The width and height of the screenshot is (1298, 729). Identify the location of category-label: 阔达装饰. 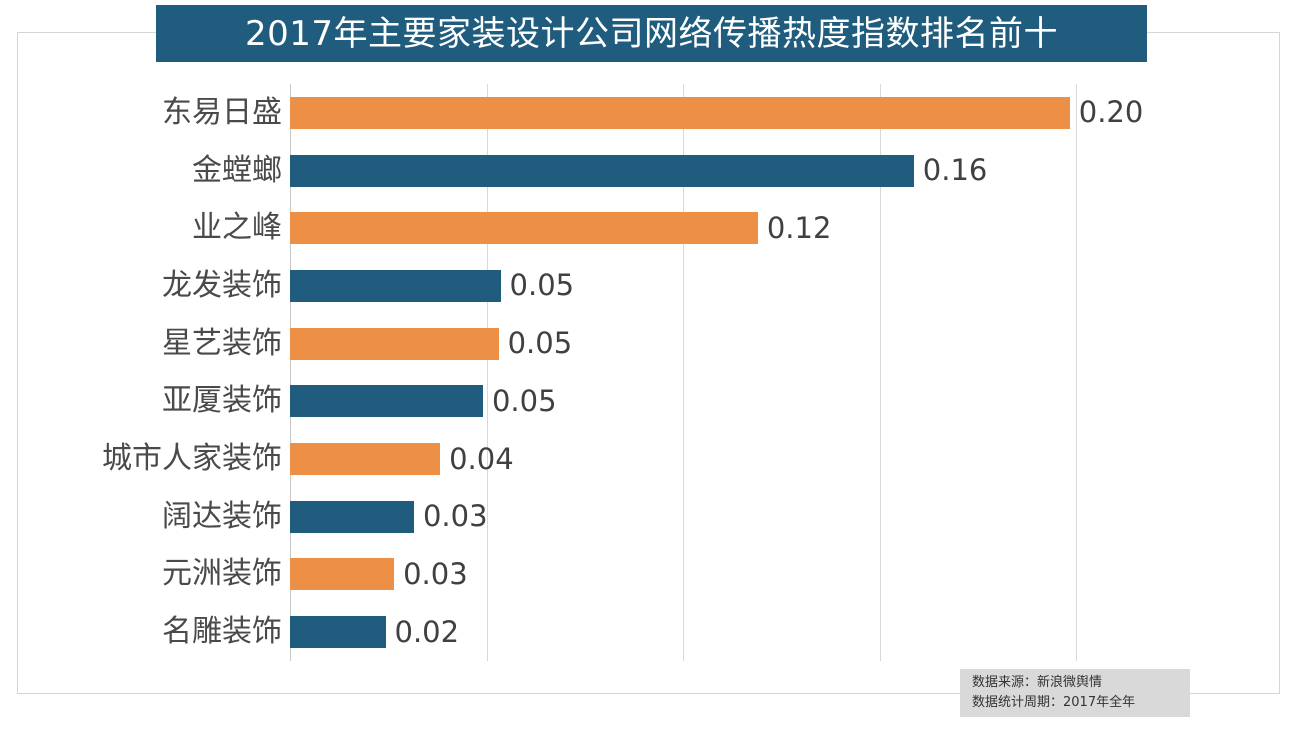
(222, 516).